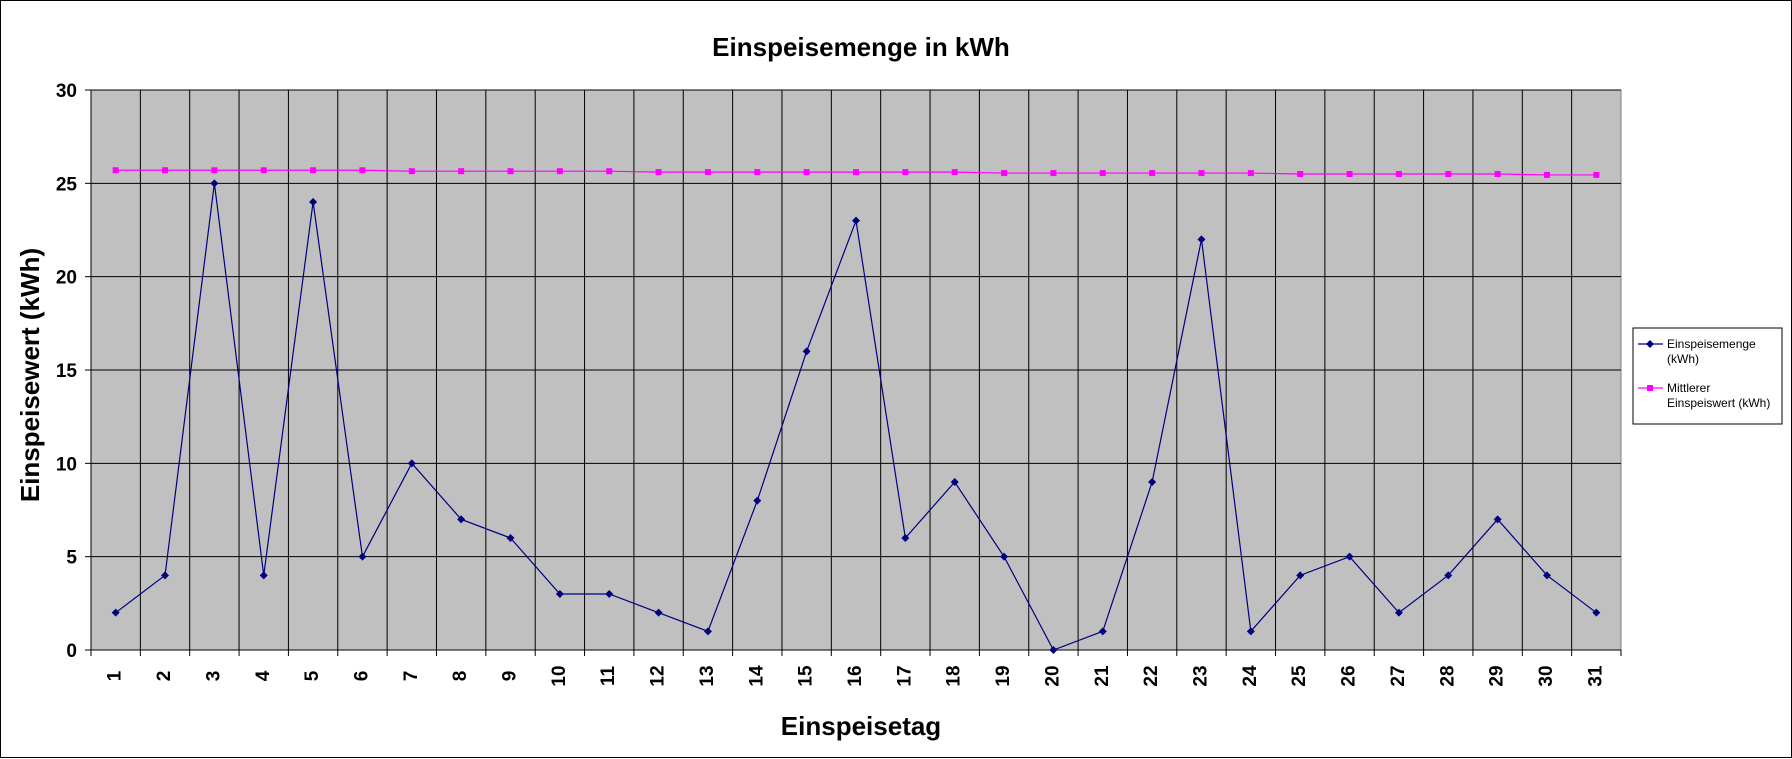  Describe the element at coordinates (67, 371) in the screenshot. I see `y-tick-label: 15` at that location.